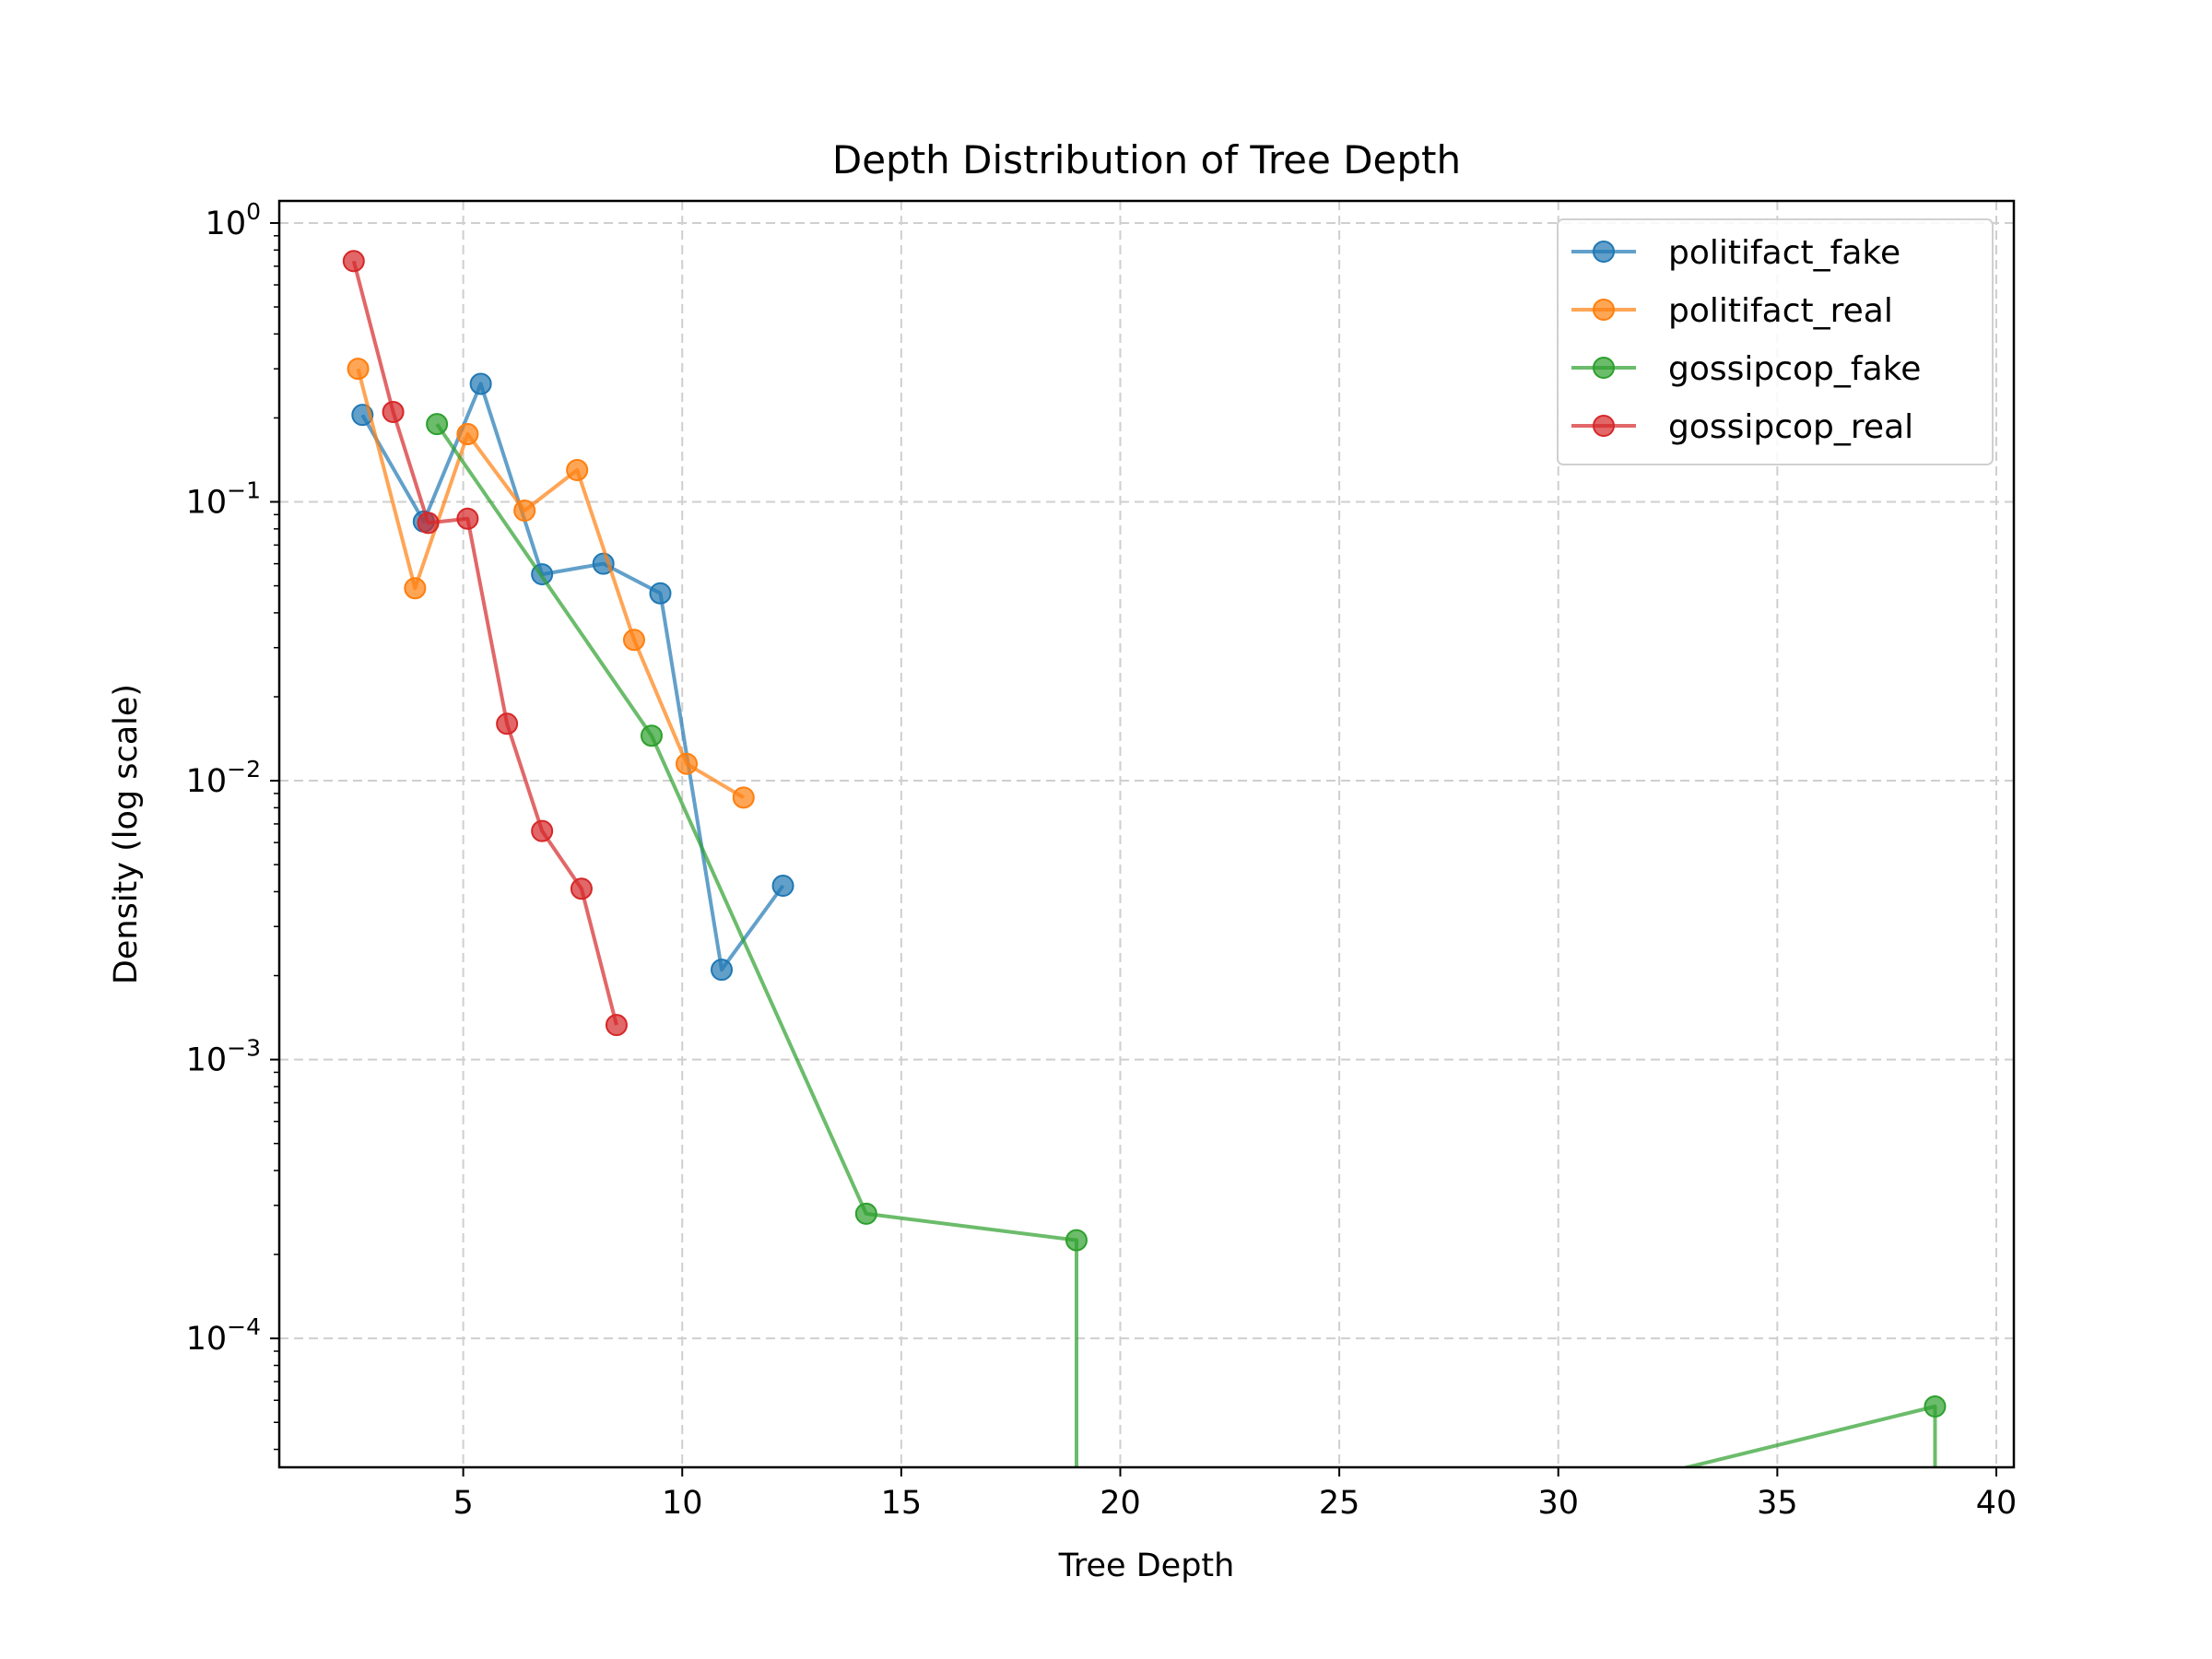  Describe the element at coordinates (1790, 427) in the screenshot. I see `legend-label: gossipcop_real` at that location.